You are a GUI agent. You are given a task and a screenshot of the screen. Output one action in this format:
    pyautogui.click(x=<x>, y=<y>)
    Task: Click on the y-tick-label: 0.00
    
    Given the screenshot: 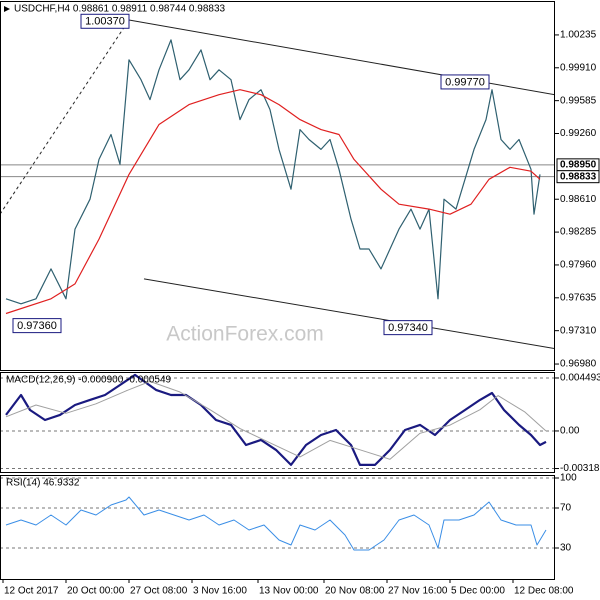 What is the action you would take?
    pyautogui.click(x=570, y=431)
    